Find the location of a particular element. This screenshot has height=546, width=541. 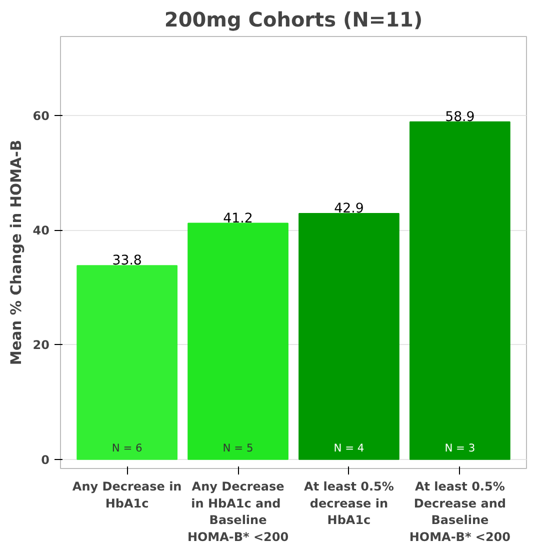

data-label: 41.2 is located at coordinates (238, 218).